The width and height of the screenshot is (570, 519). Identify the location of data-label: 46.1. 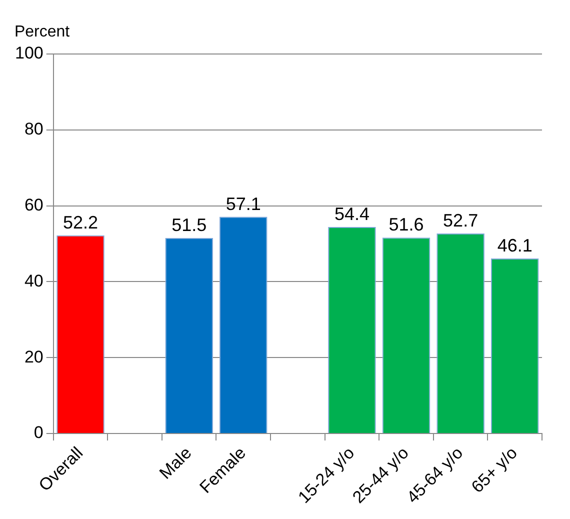
(514, 245).